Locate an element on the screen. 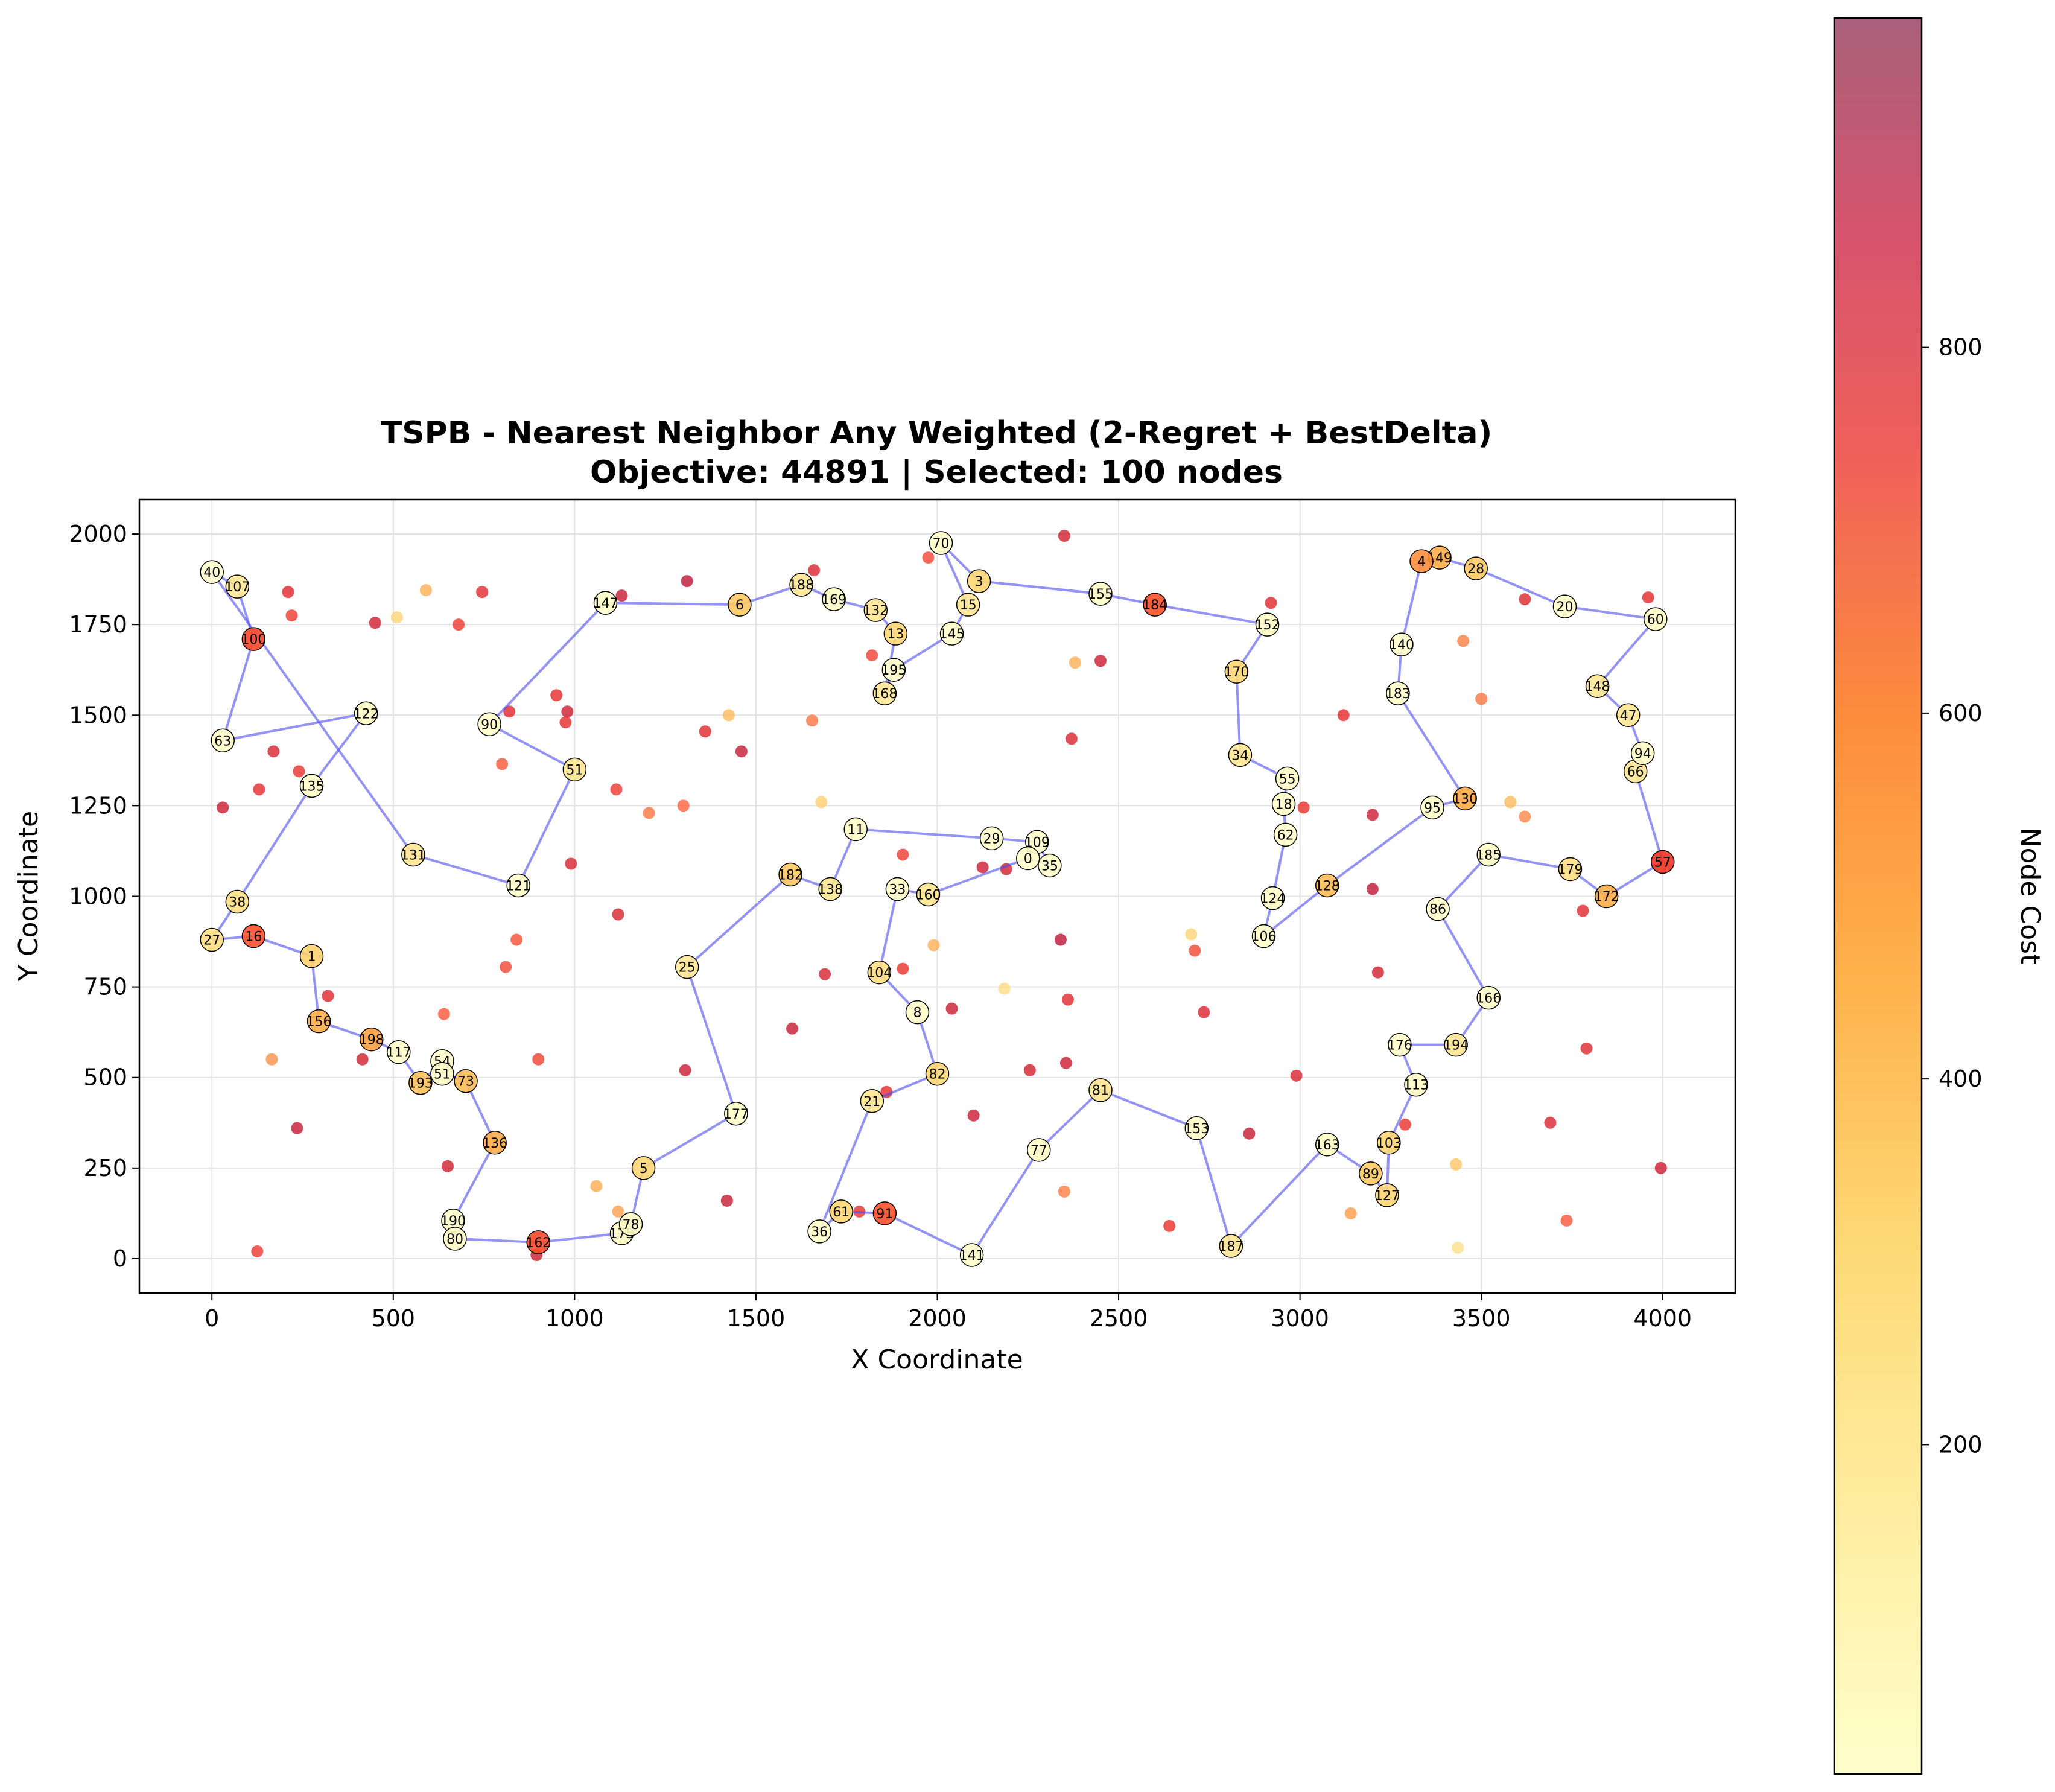 This screenshot has width=2055, height=1792. selected-node-label: 188 is located at coordinates (801, 585).